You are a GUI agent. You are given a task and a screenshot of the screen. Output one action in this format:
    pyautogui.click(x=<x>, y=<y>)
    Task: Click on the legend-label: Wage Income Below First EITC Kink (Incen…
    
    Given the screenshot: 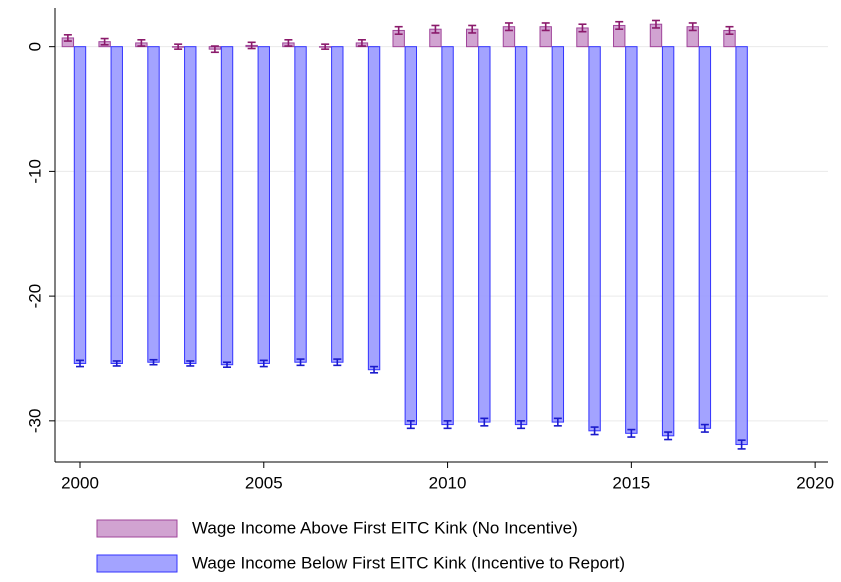 What is the action you would take?
    pyautogui.click(x=408, y=562)
    